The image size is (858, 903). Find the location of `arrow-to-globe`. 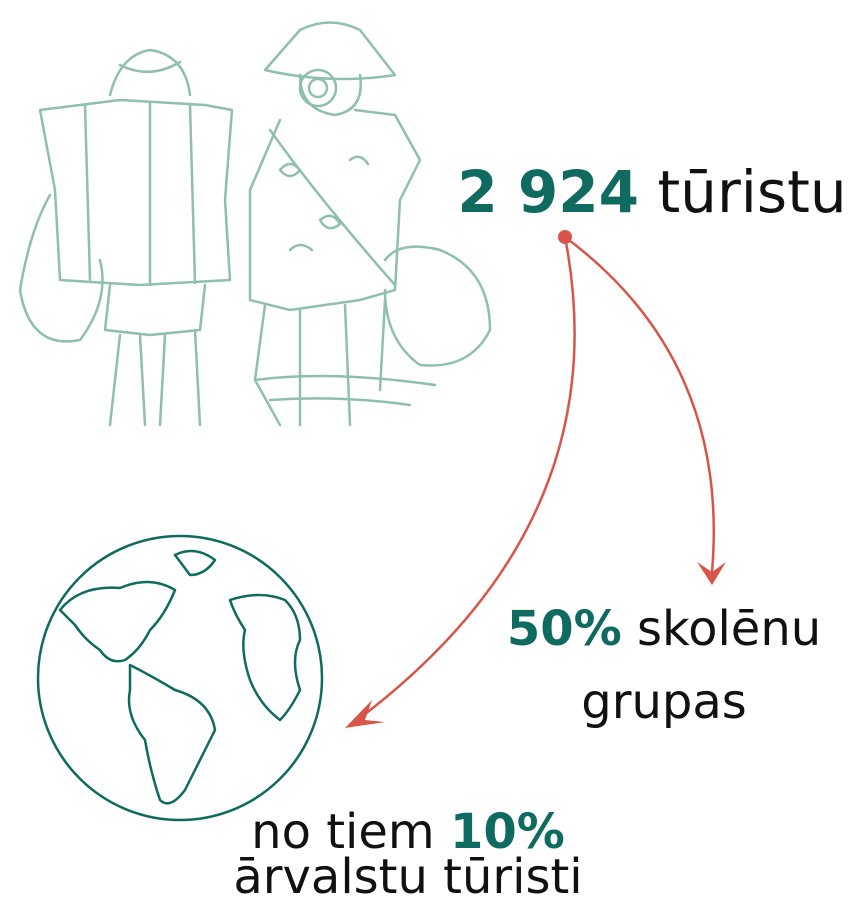

arrow-to-globe is located at coordinates (467, 477).